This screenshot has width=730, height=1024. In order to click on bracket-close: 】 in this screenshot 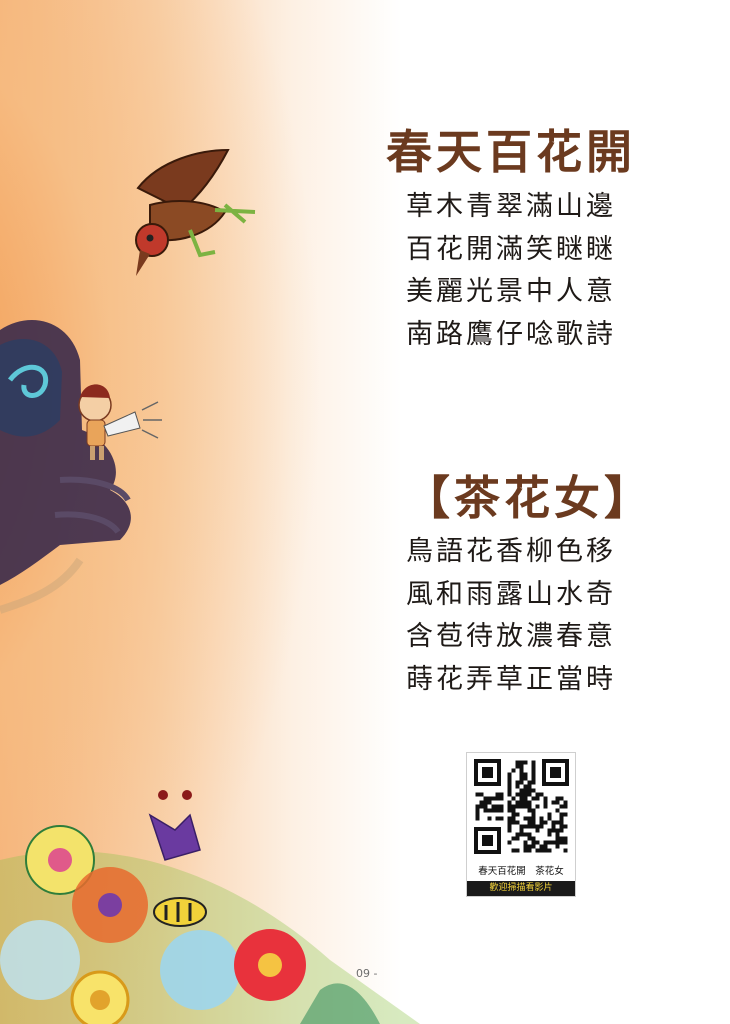, I will do `click(629, 498)`.